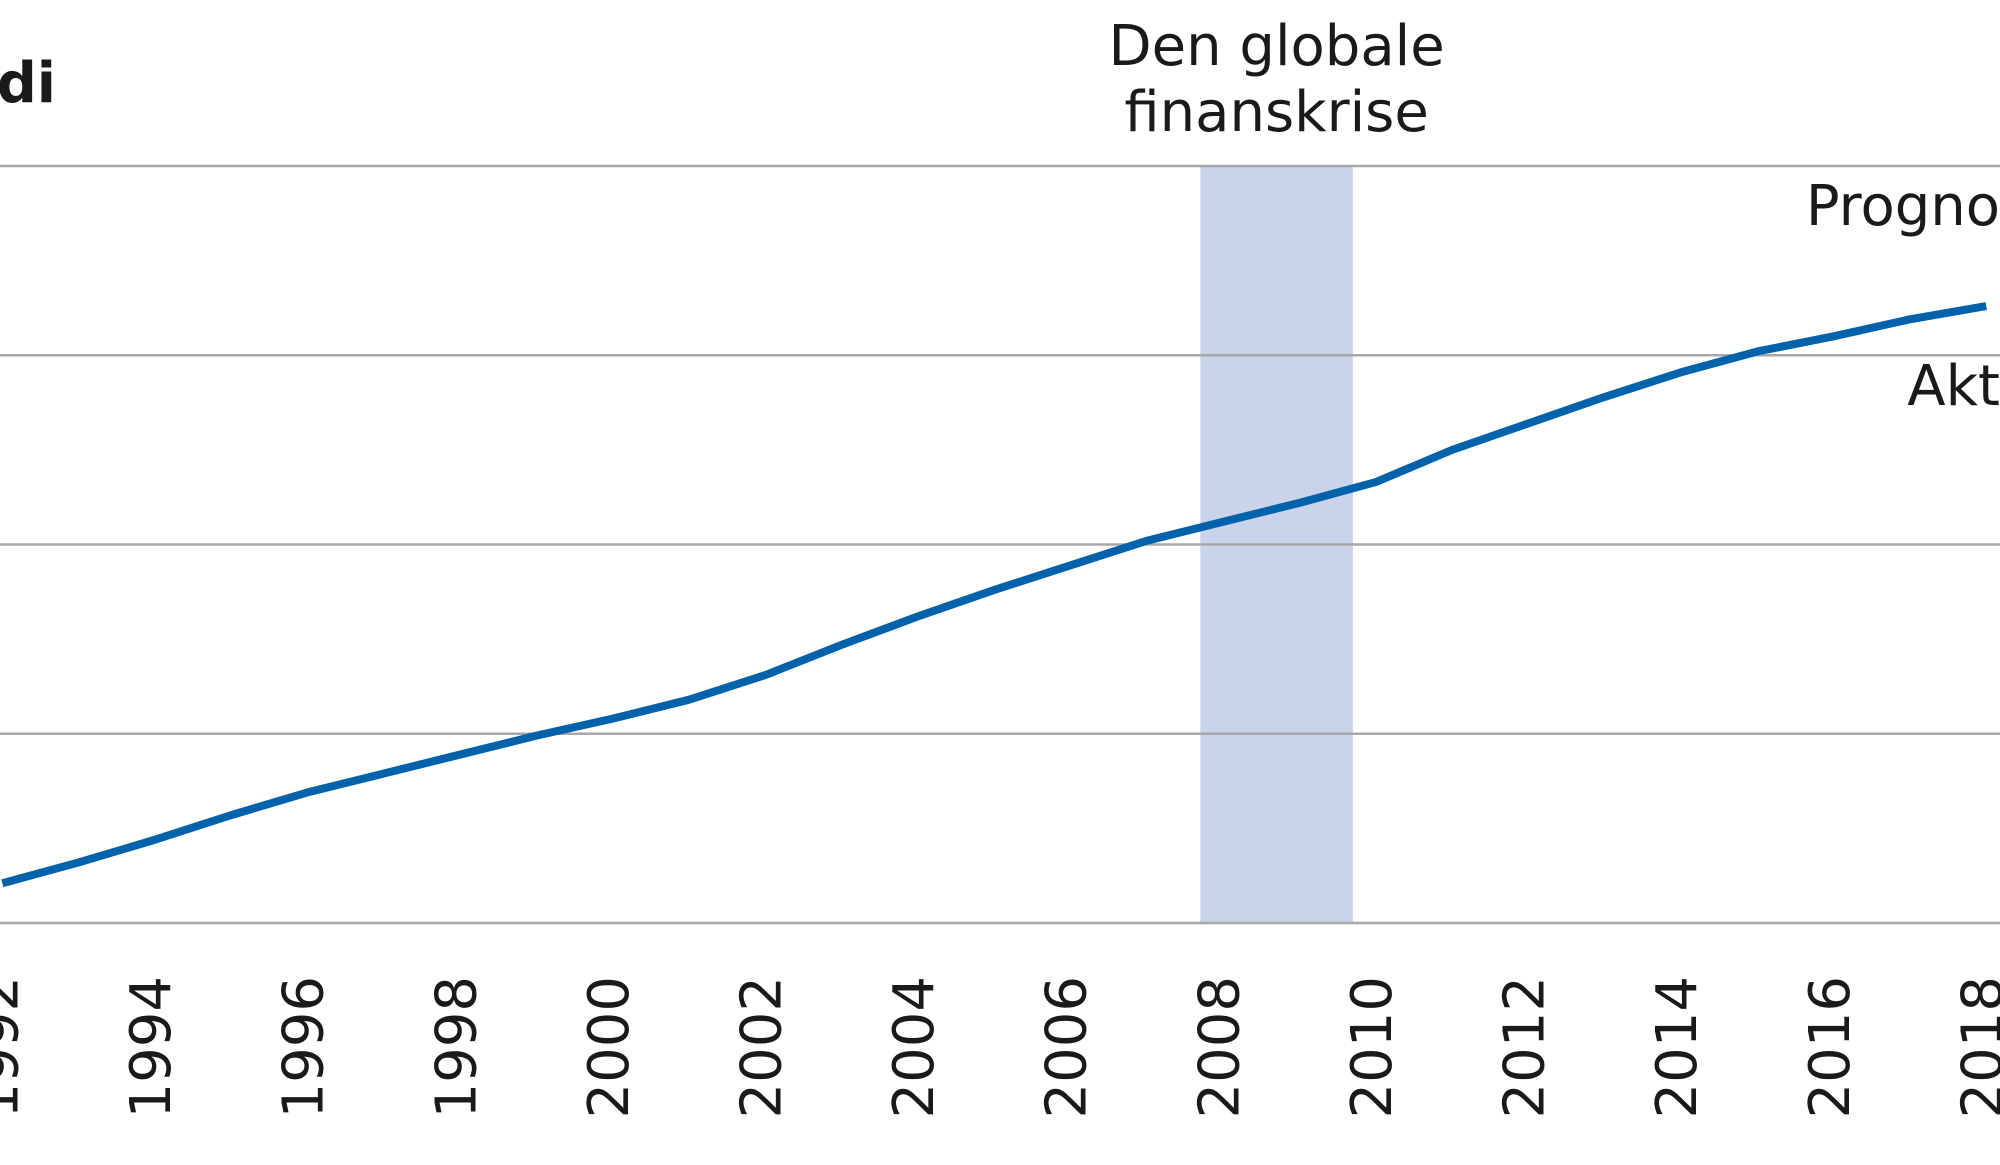 The image size is (2000, 1165). I want to click on x-tick-label: 2008, so click(1219, 1047).